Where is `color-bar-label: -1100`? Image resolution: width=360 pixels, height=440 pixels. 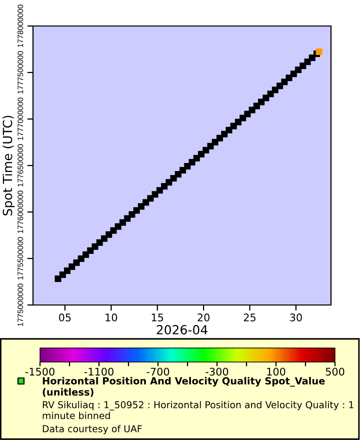 color-bar-label: -1100 is located at coordinates (99, 372).